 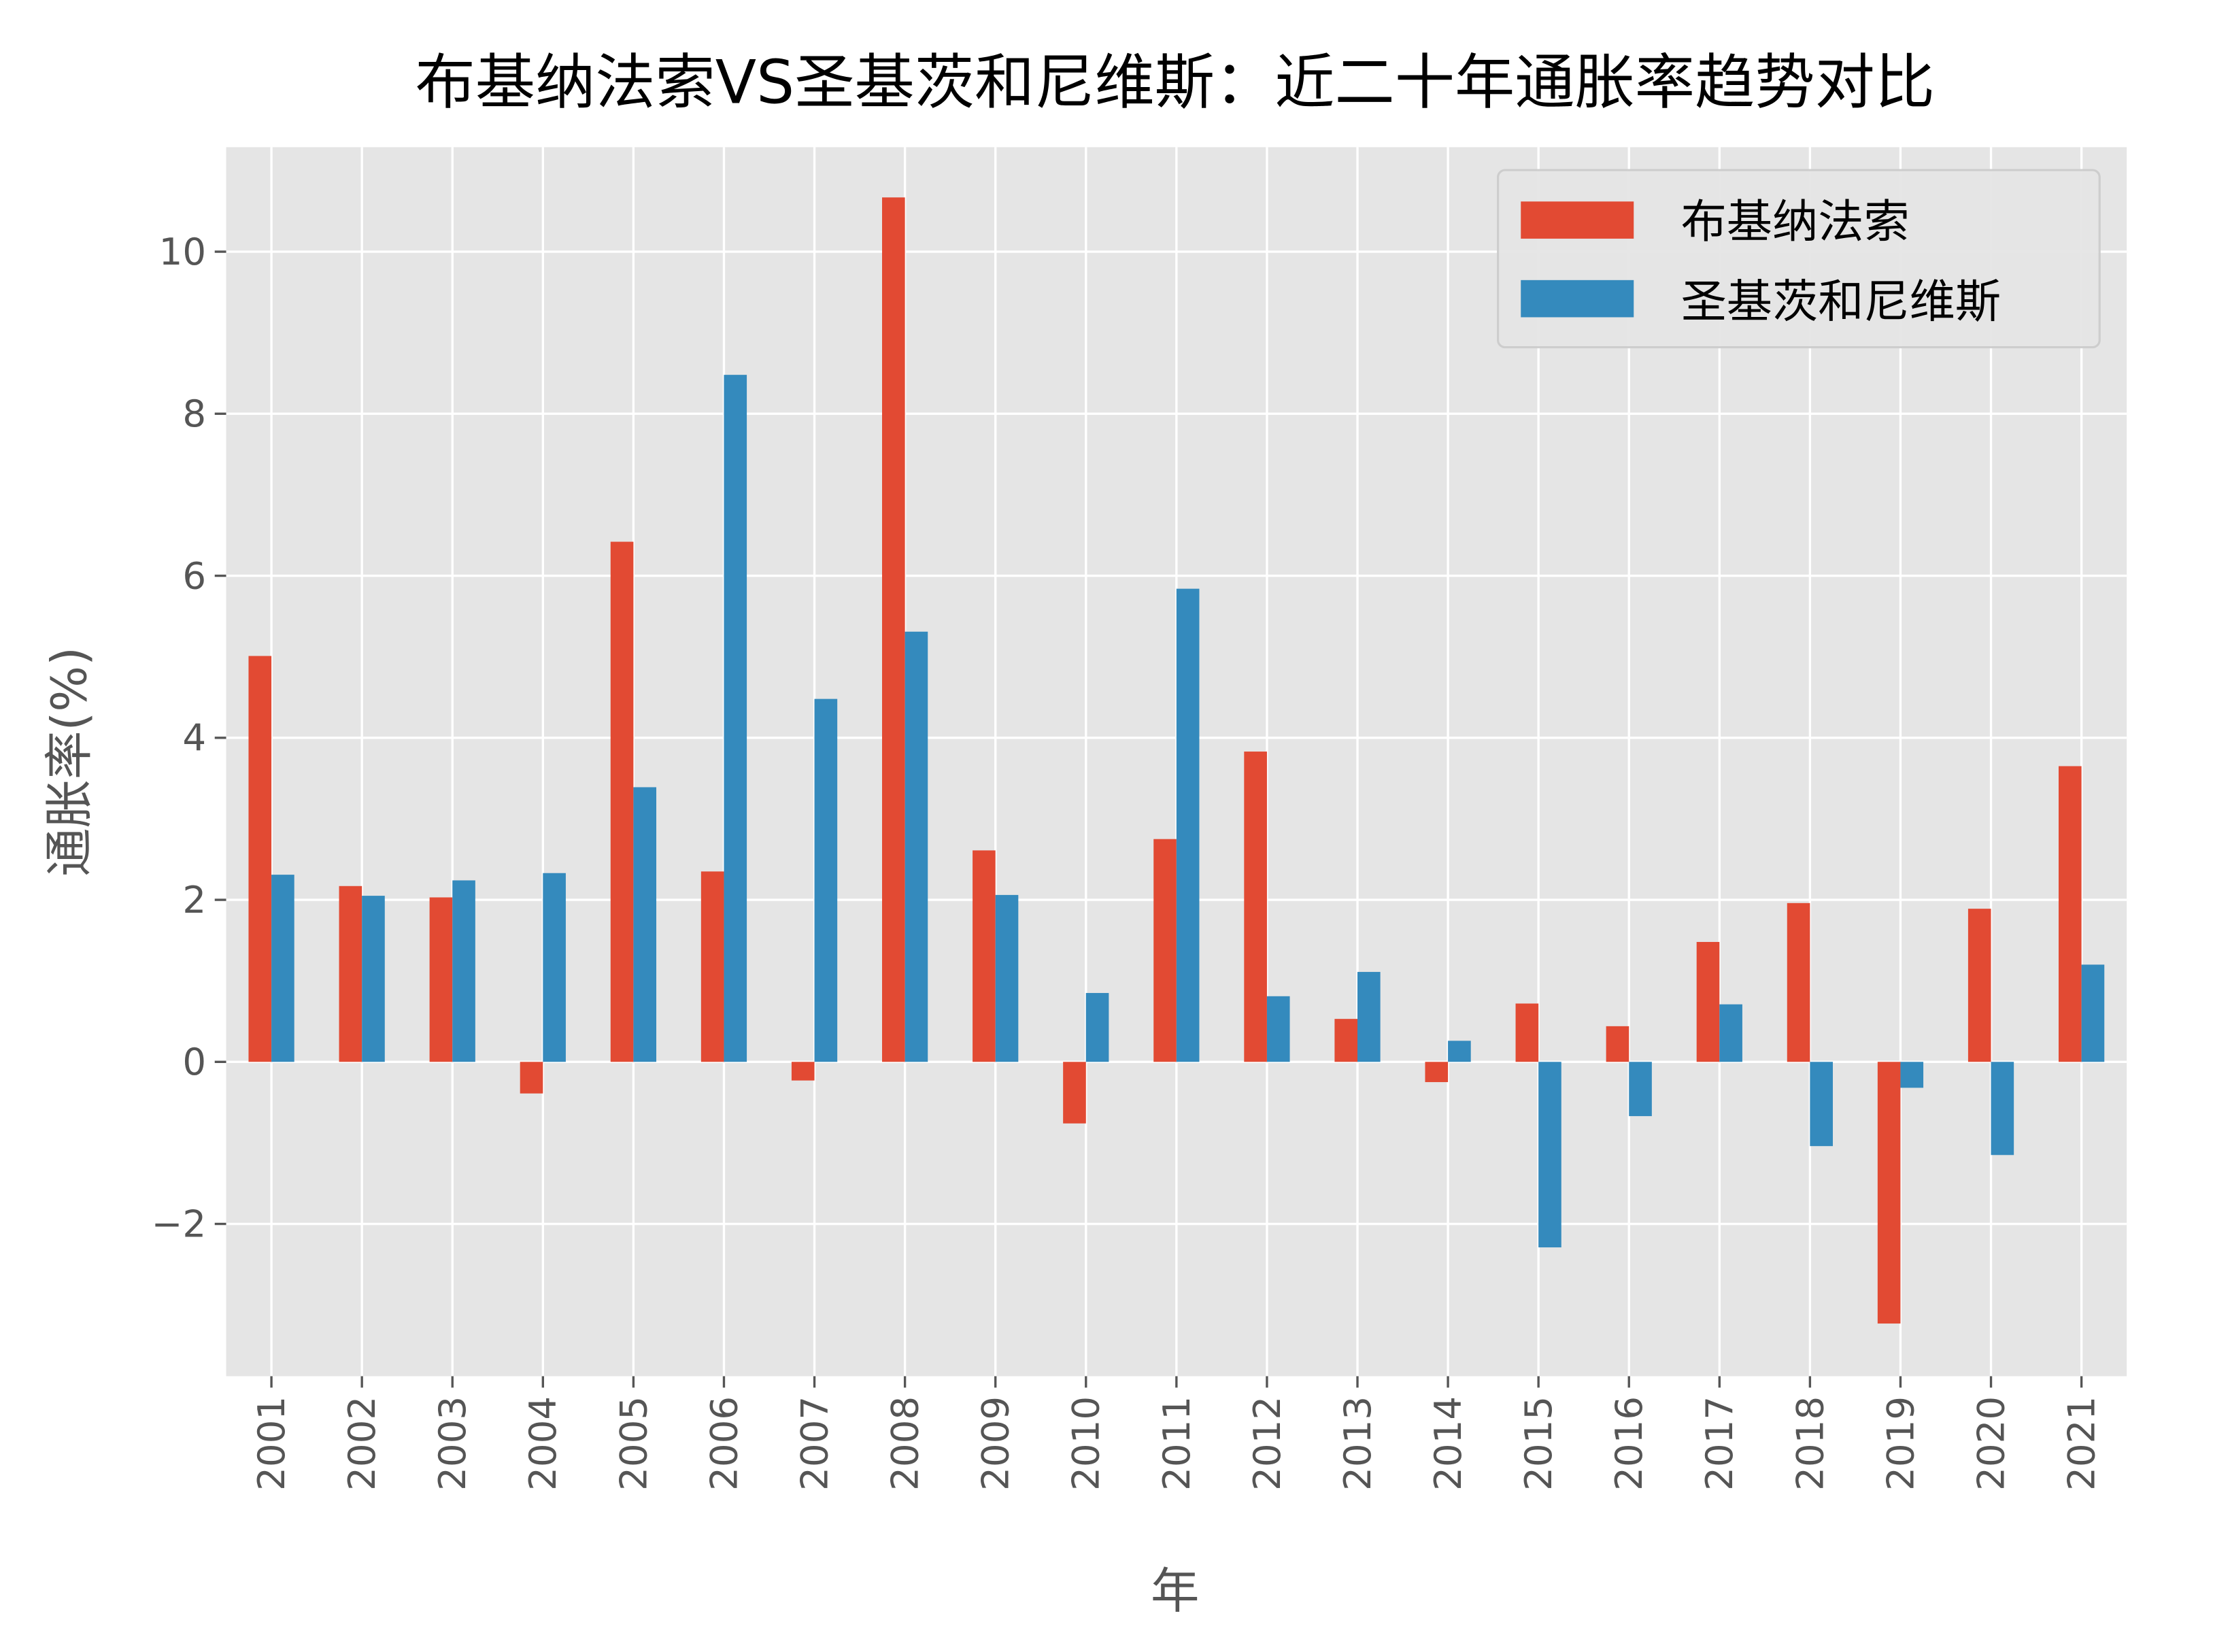 What do you see at coordinates (1841, 302) in the screenshot?
I see `legend-label-saint-kitts-nevis: 圣基茨和尼维斯` at bounding box center [1841, 302].